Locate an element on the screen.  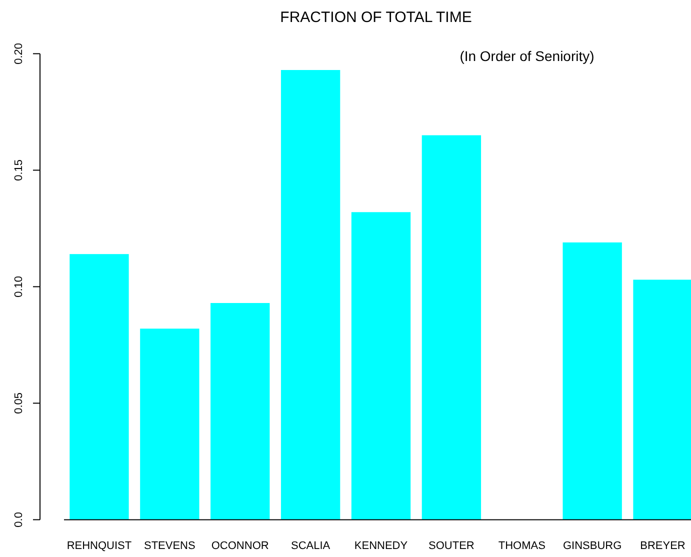
x-tick-label: BREYER is located at coordinates (663, 546).